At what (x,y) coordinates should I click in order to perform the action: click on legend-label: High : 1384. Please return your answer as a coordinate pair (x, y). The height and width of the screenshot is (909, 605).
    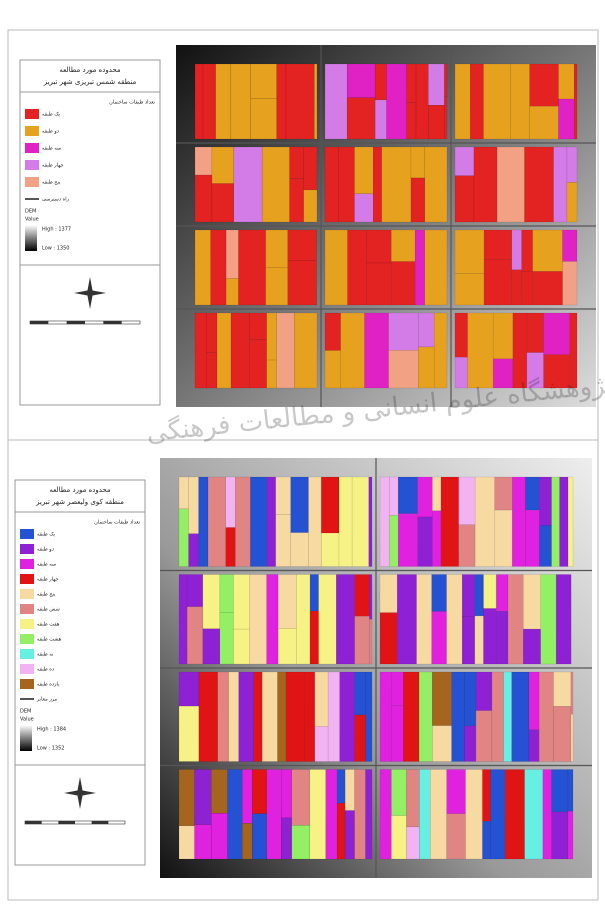
    Looking at the image, I should click on (51, 730).